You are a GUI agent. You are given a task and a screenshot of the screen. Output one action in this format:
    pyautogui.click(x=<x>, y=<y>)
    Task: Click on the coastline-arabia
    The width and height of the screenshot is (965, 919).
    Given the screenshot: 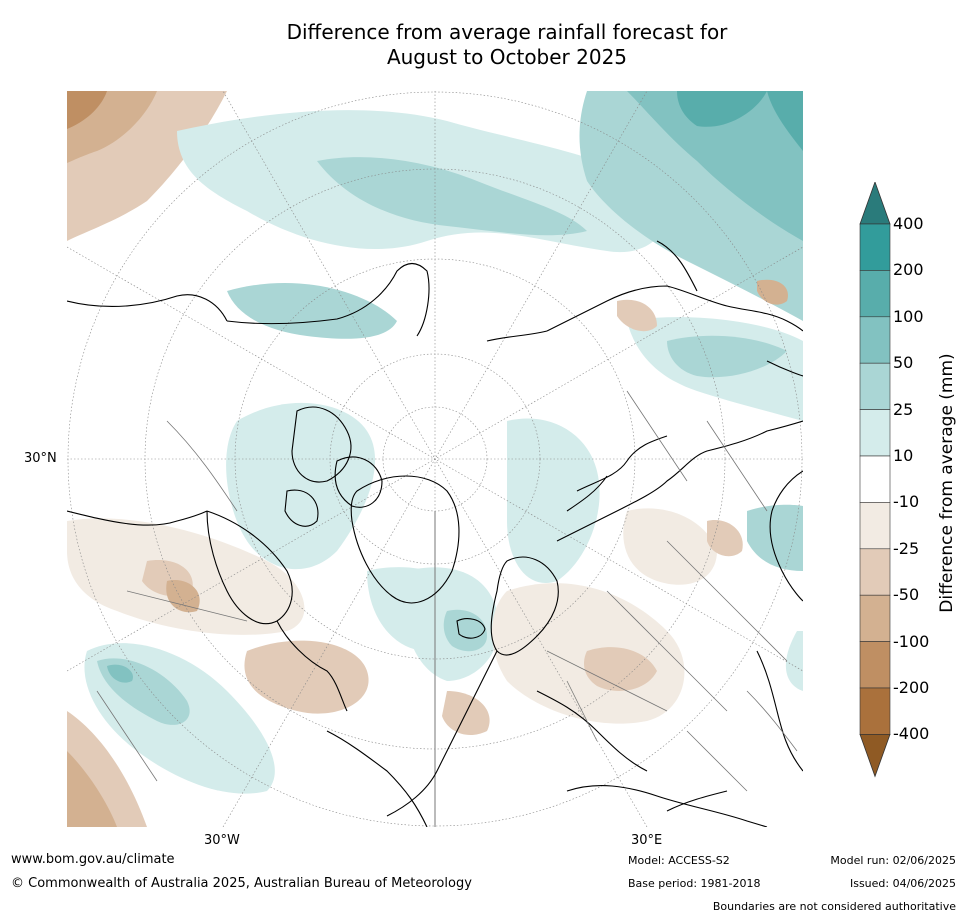 What is the action you would take?
    pyautogui.click(x=779, y=711)
    